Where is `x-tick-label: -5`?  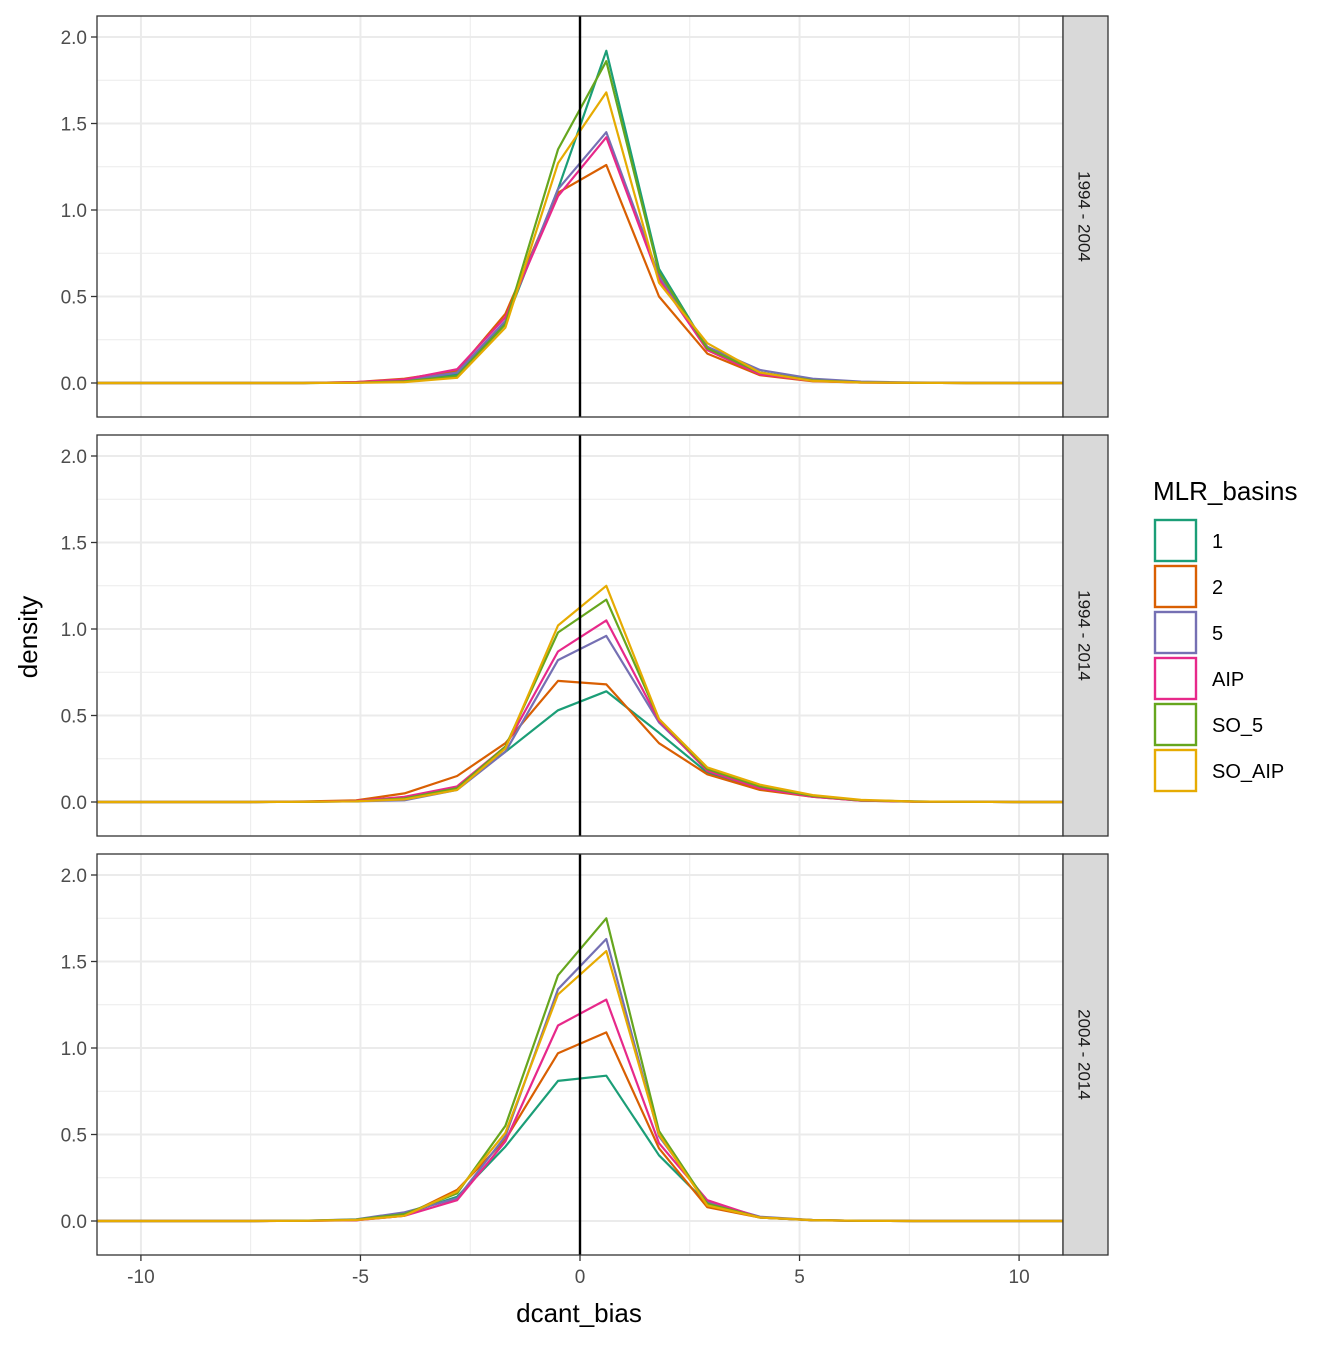 x-tick-label: -5 is located at coordinates (360, 1277).